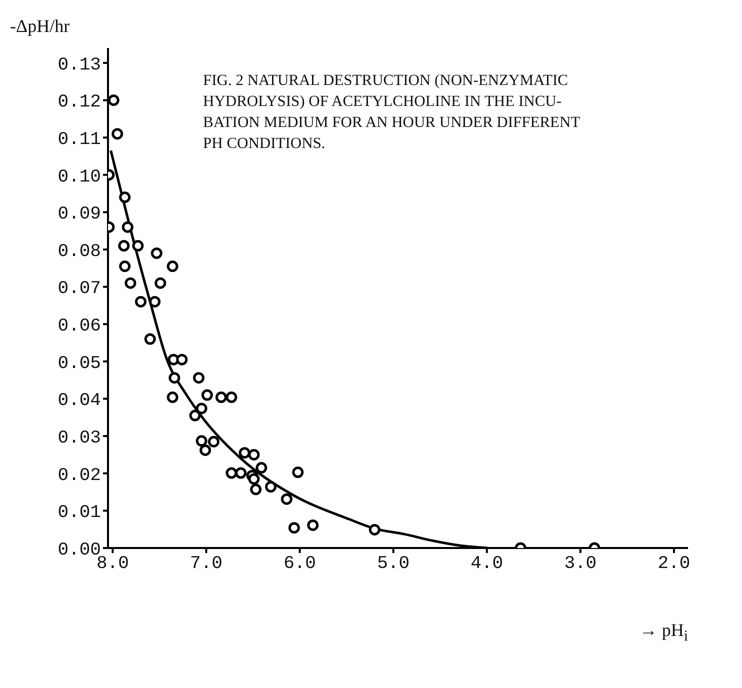 The width and height of the screenshot is (742, 688). What do you see at coordinates (663, 633) in the screenshot?
I see `x-axis-title: → pH$_{i}$` at bounding box center [663, 633].